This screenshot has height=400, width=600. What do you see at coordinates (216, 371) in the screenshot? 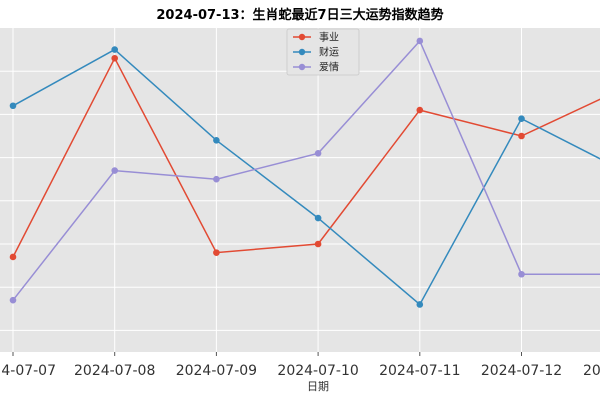
I see `x-tick-label: 2024-07-09` at bounding box center [216, 371].